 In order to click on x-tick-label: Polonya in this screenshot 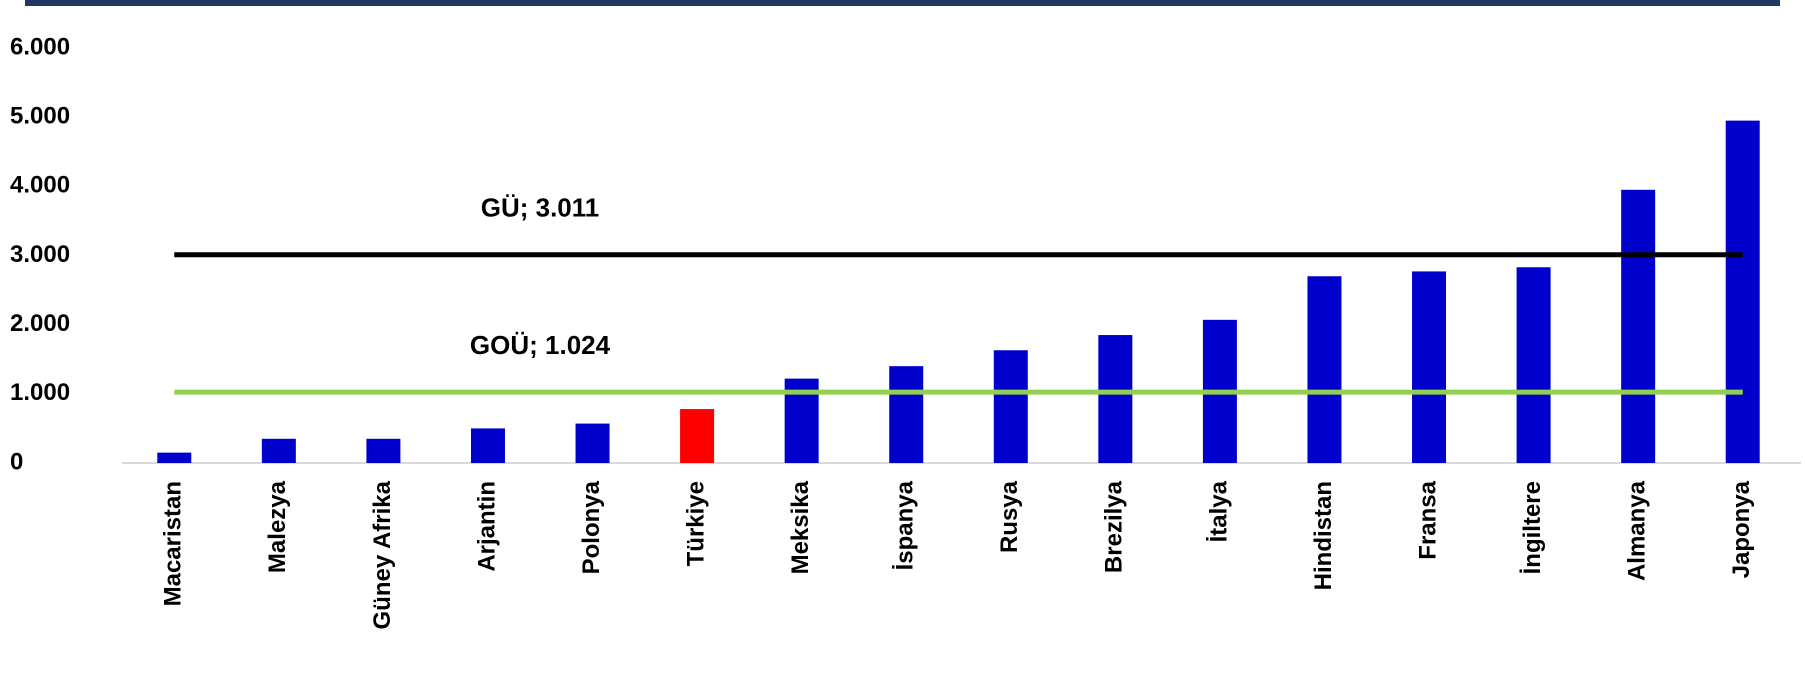, I will do `click(591, 527)`.